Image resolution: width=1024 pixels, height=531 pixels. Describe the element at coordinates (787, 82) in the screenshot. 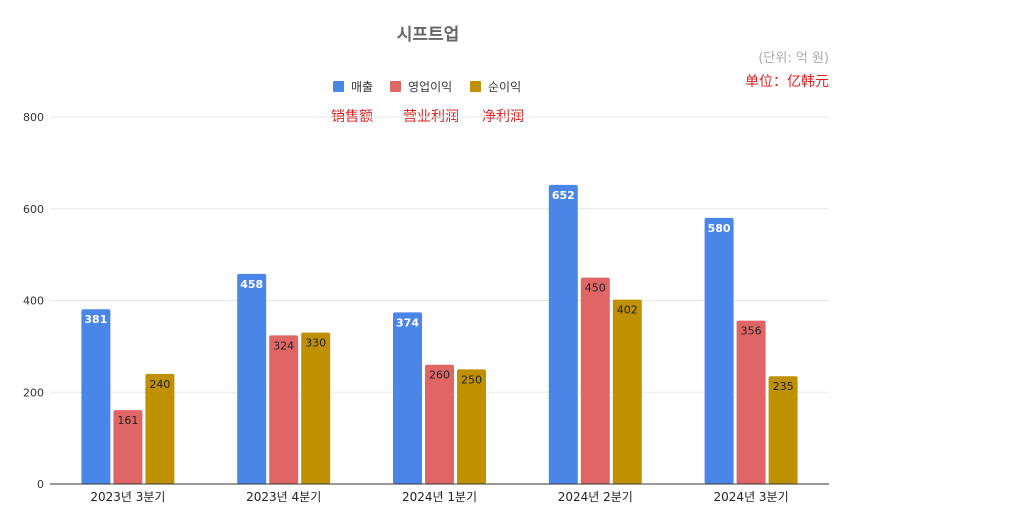

I see `unit-label-translation: 单位：亿韩元` at that location.